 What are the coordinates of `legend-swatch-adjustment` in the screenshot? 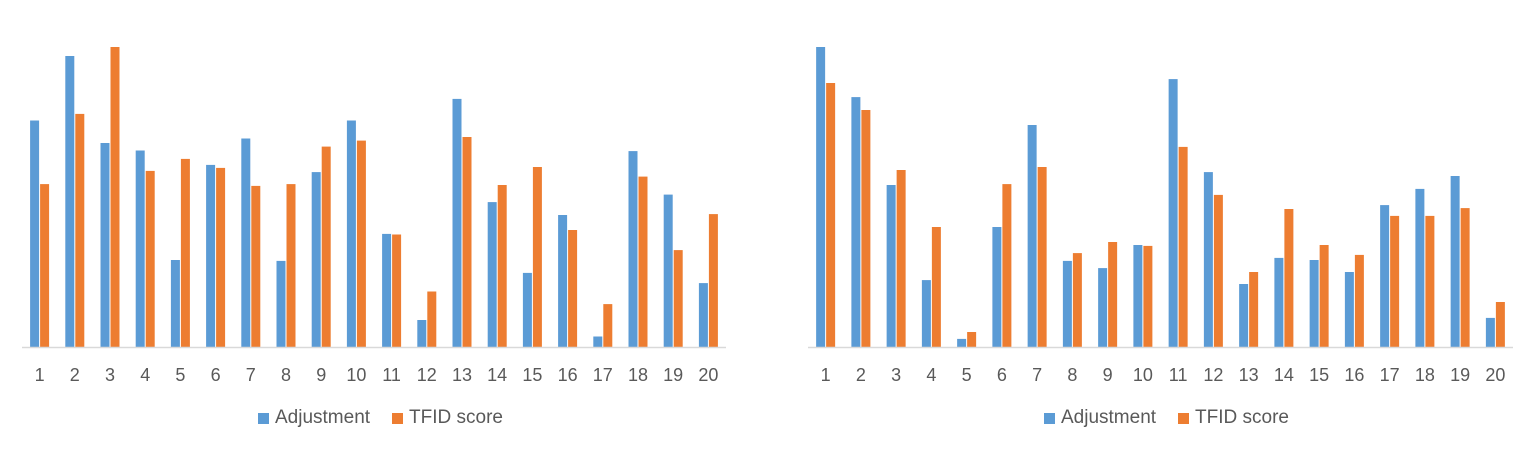 It's located at (1049, 418).